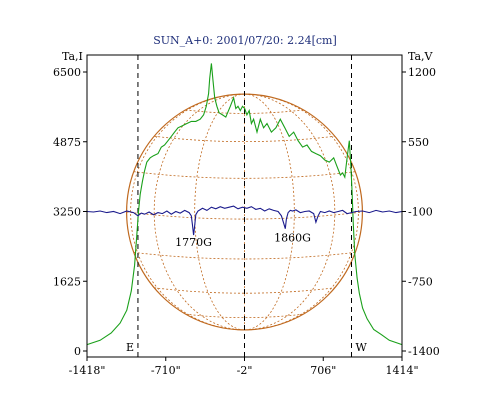 The height and width of the screenshot is (401, 501). What do you see at coordinates (67, 212) in the screenshot?
I see `y-left-tick-label: 3250` at bounding box center [67, 212].